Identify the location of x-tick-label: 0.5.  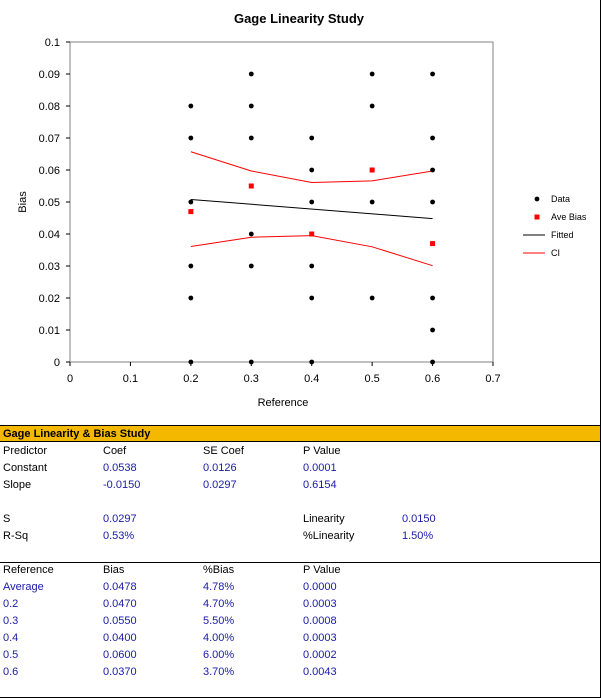
(371, 379).